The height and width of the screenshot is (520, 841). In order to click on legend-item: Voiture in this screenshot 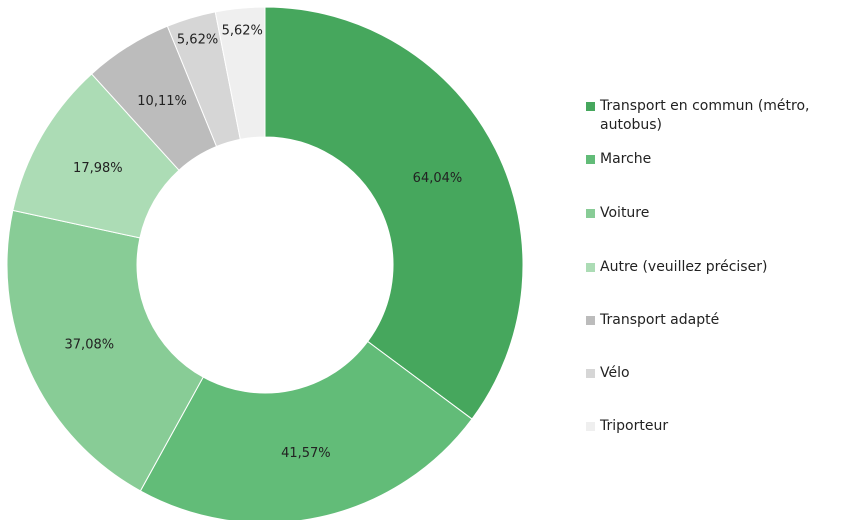, I will do `click(711, 213)`.